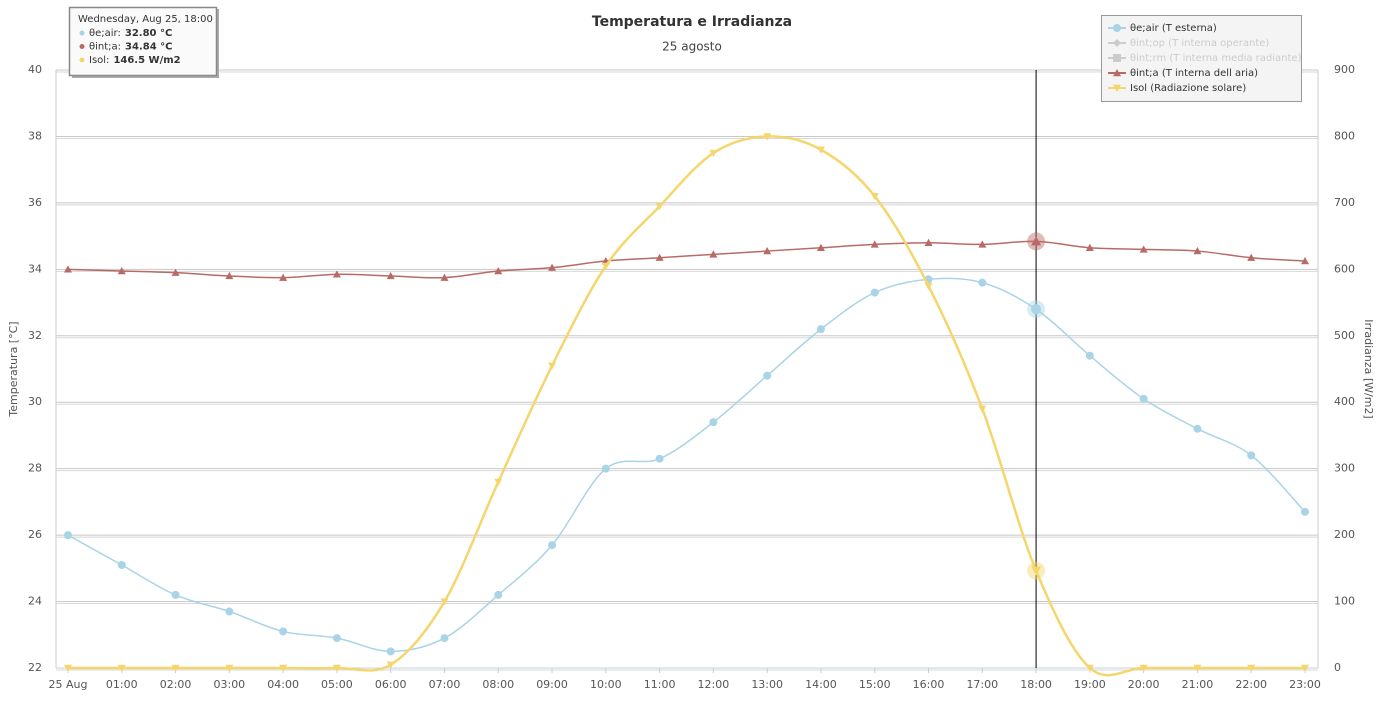 This screenshot has height=707, width=1395. Describe the element at coordinates (498, 684) in the screenshot. I see `x-tick-label: 08:00` at that location.